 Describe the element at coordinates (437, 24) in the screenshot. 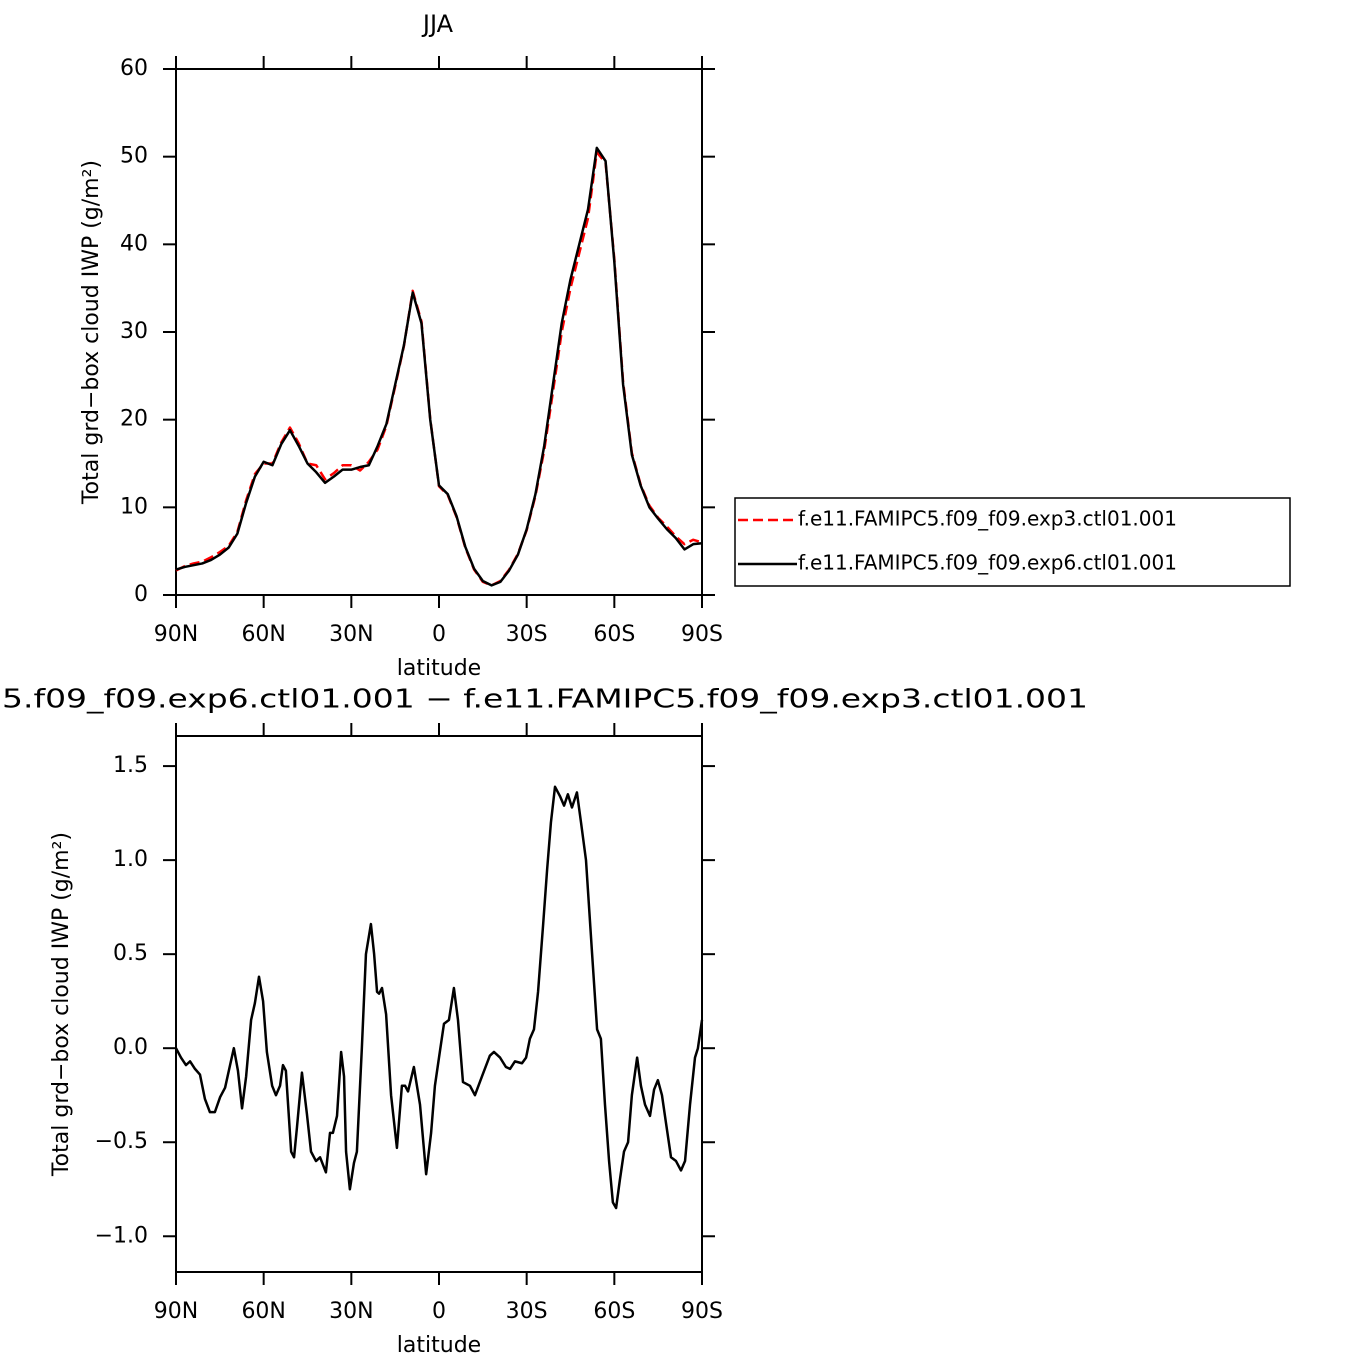

I see `chart-title: JJA` at that location.